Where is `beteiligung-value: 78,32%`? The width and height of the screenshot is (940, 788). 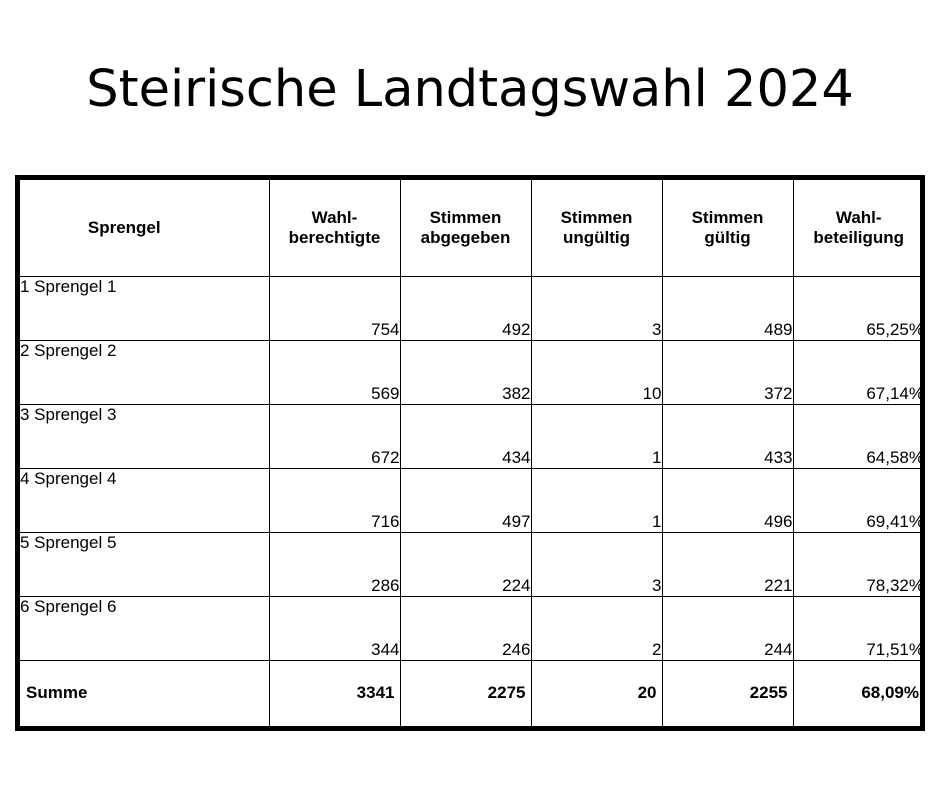 beteiligung-value: 78,32% is located at coordinates (858, 564).